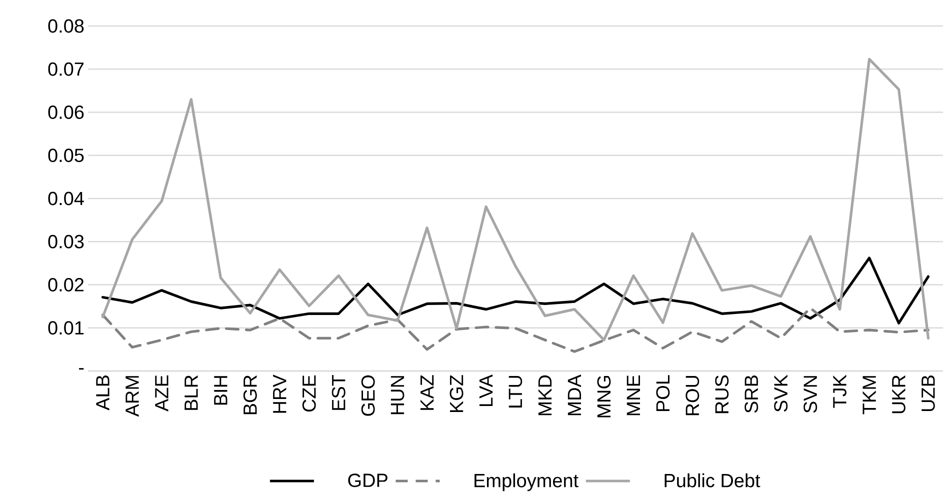 Image resolution: width=948 pixels, height=492 pixels. I want to click on x-tick-label: UKR, so click(899, 394).